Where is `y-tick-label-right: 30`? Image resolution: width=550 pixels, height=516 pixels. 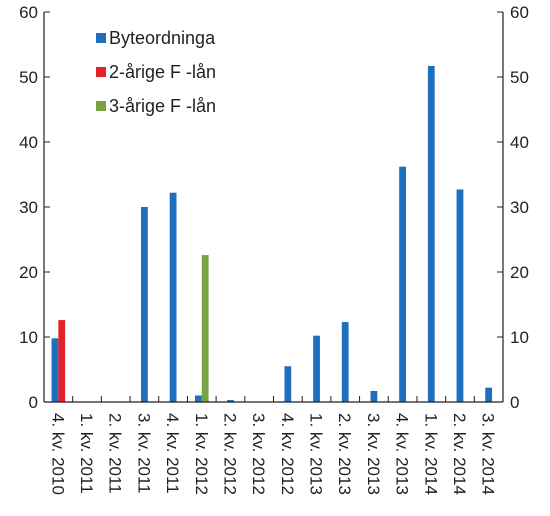
y-tick-label-right: 30 is located at coordinates (519, 207).